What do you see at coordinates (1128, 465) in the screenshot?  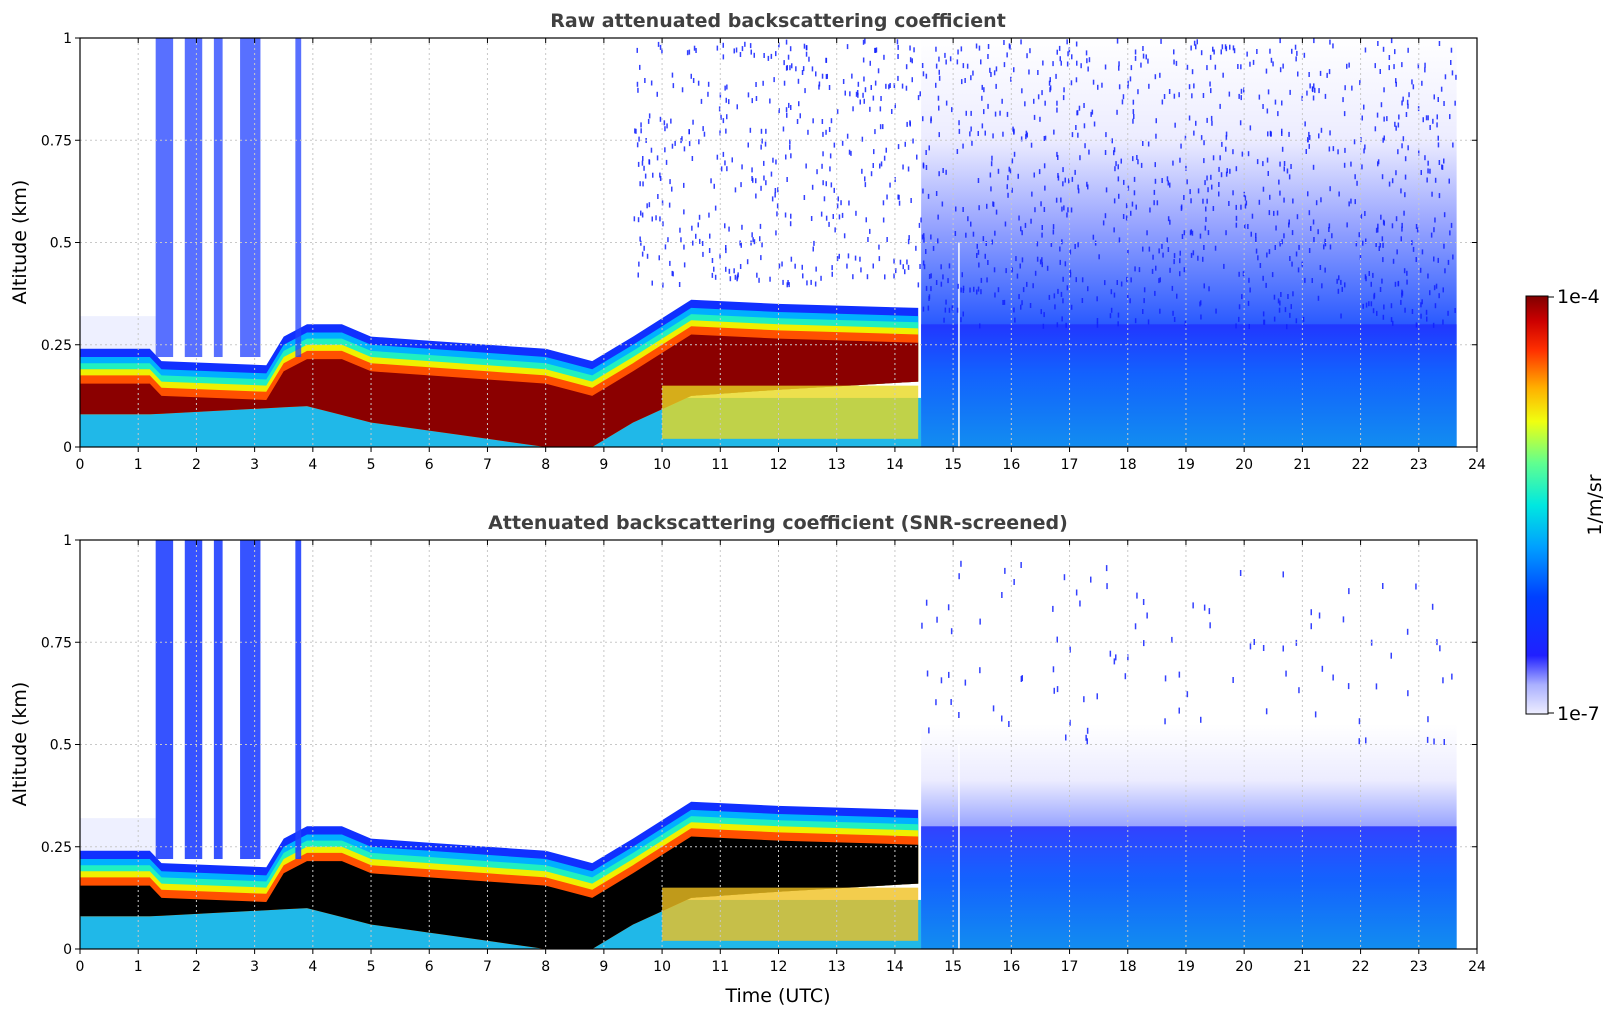 I see `x-tick-label: 18` at bounding box center [1128, 465].